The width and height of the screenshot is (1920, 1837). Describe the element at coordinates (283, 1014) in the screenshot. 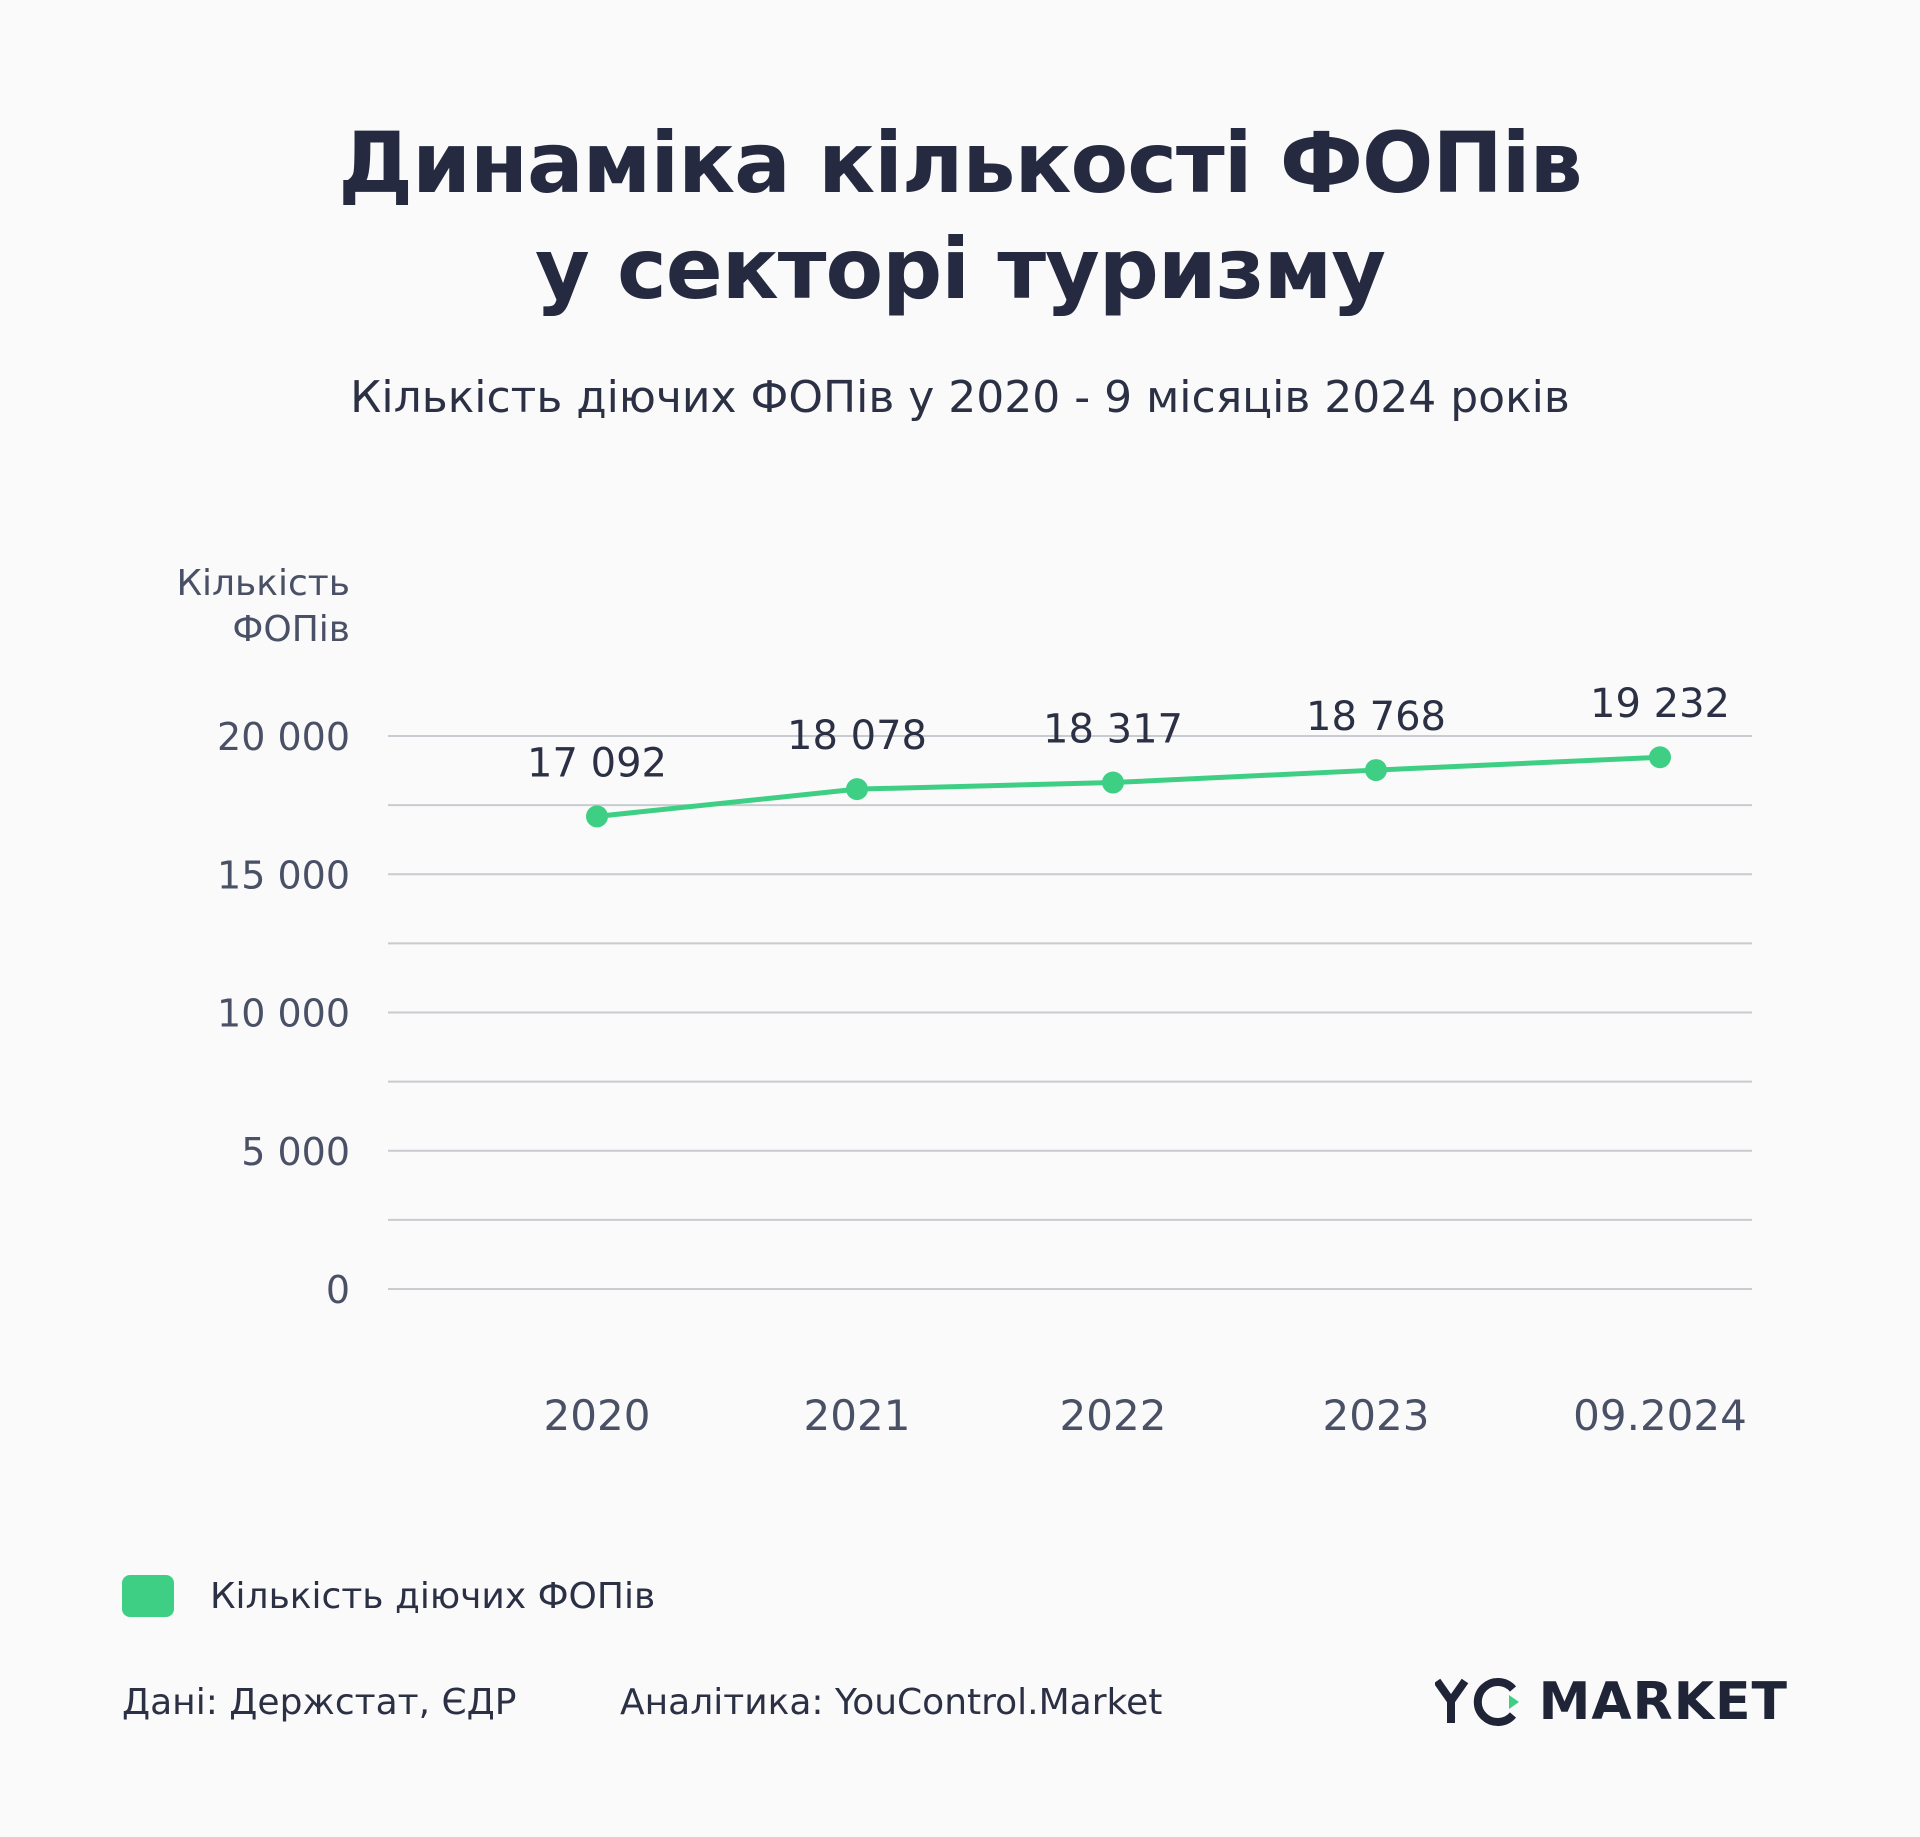

I see `y-tick-label: 10 000` at that location.